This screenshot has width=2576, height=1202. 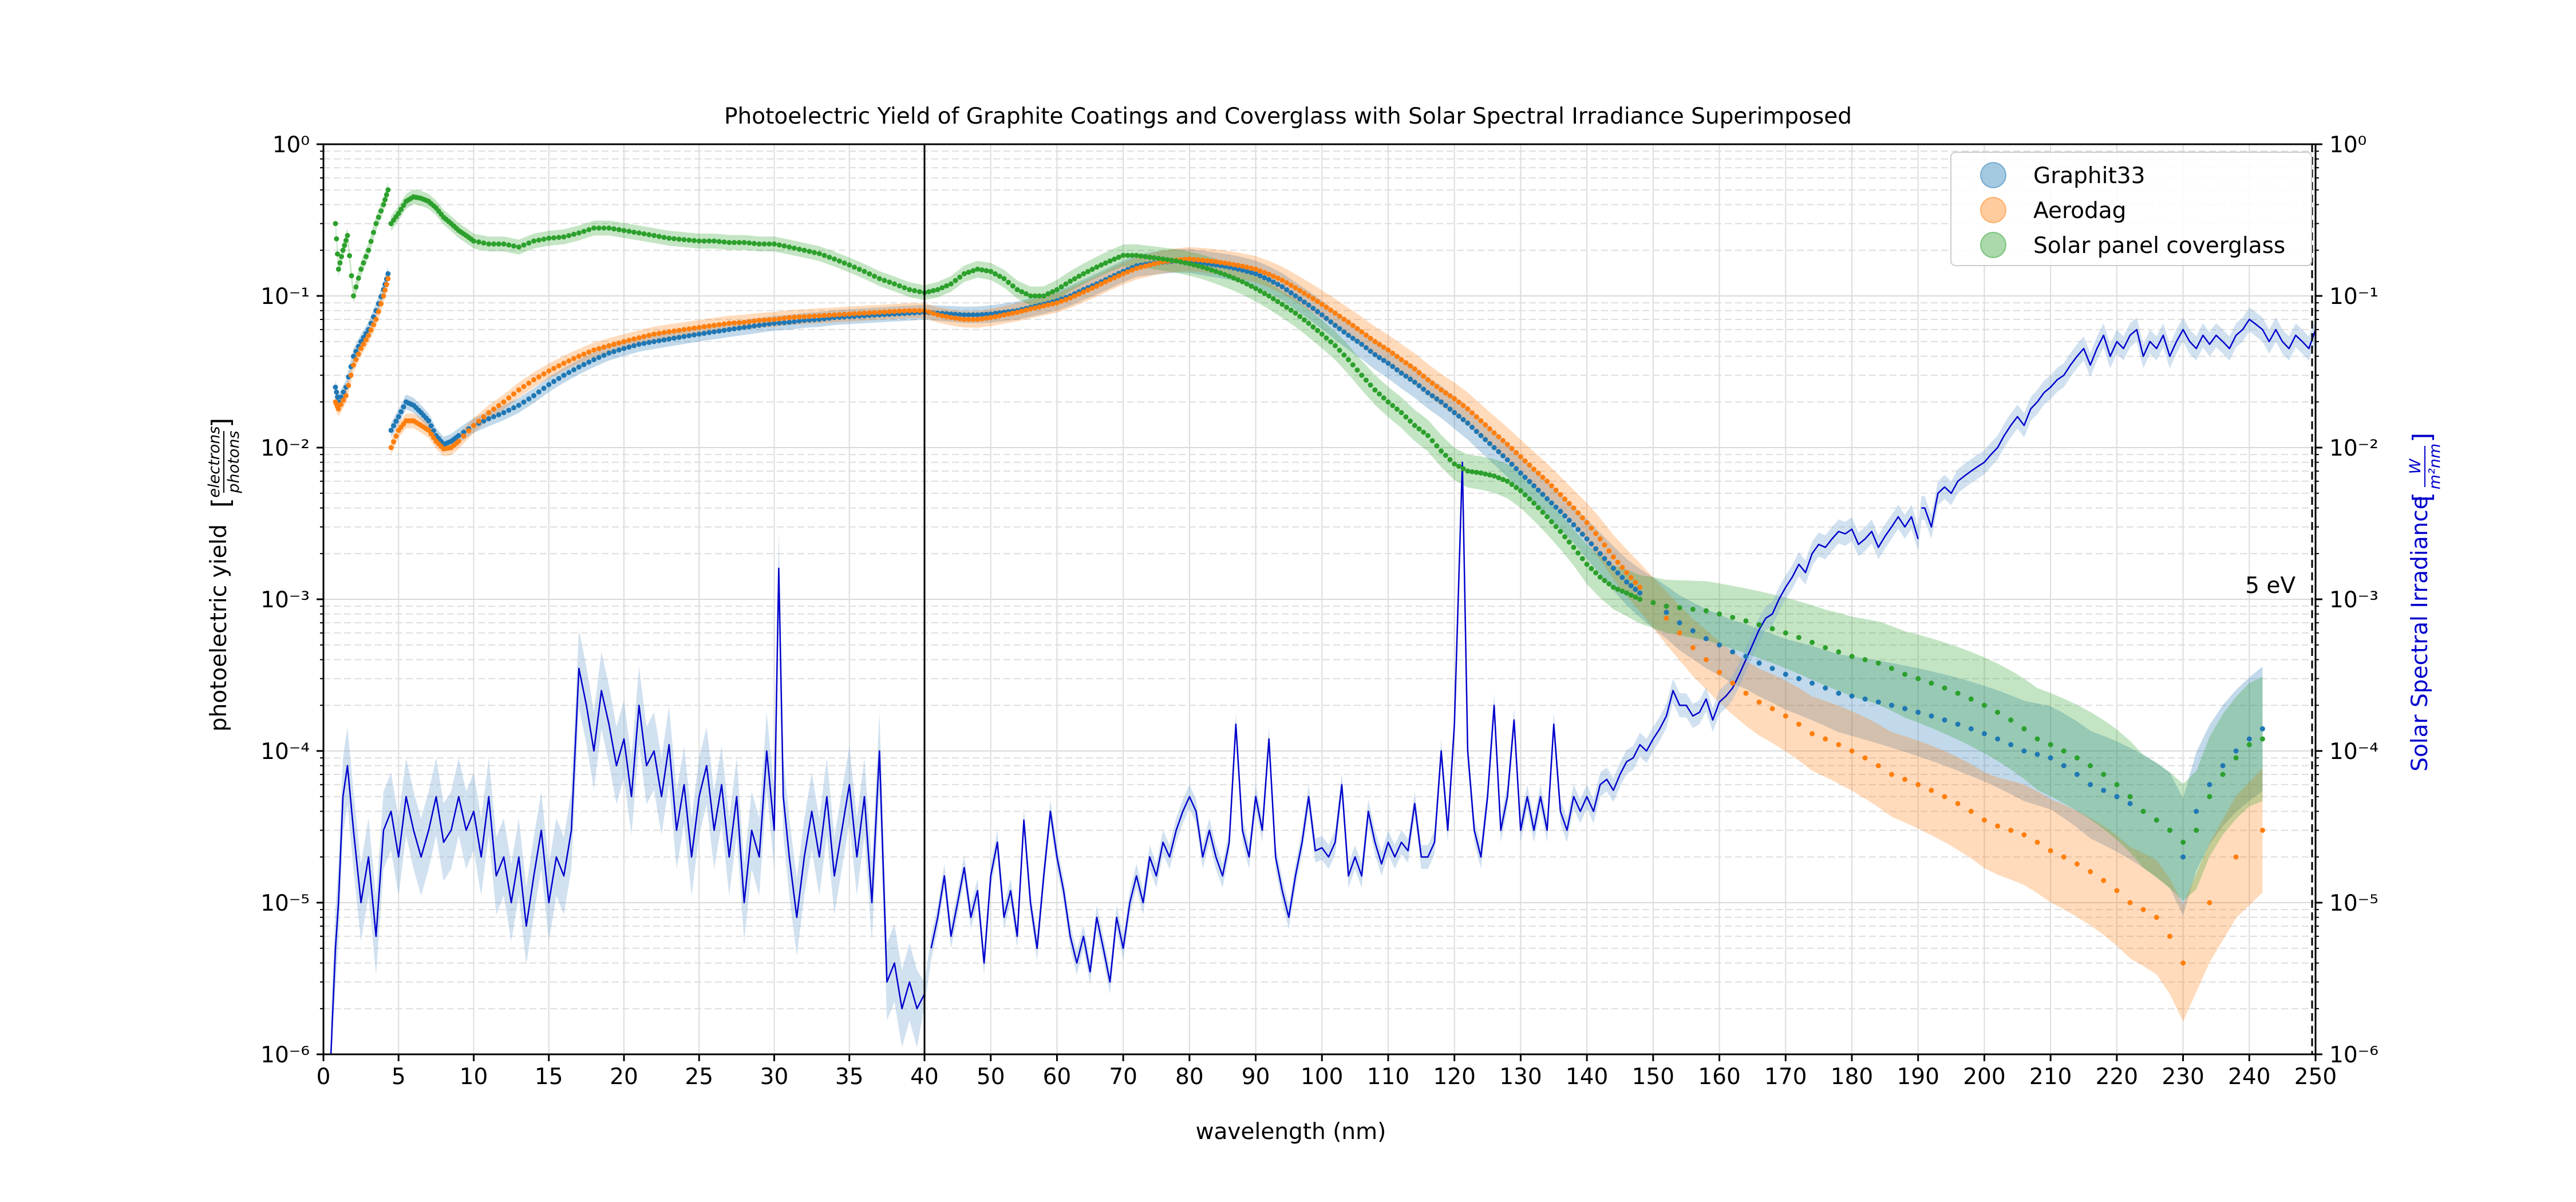 I want to click on x-tick-label: 150, so click(x=1653, y=1077).